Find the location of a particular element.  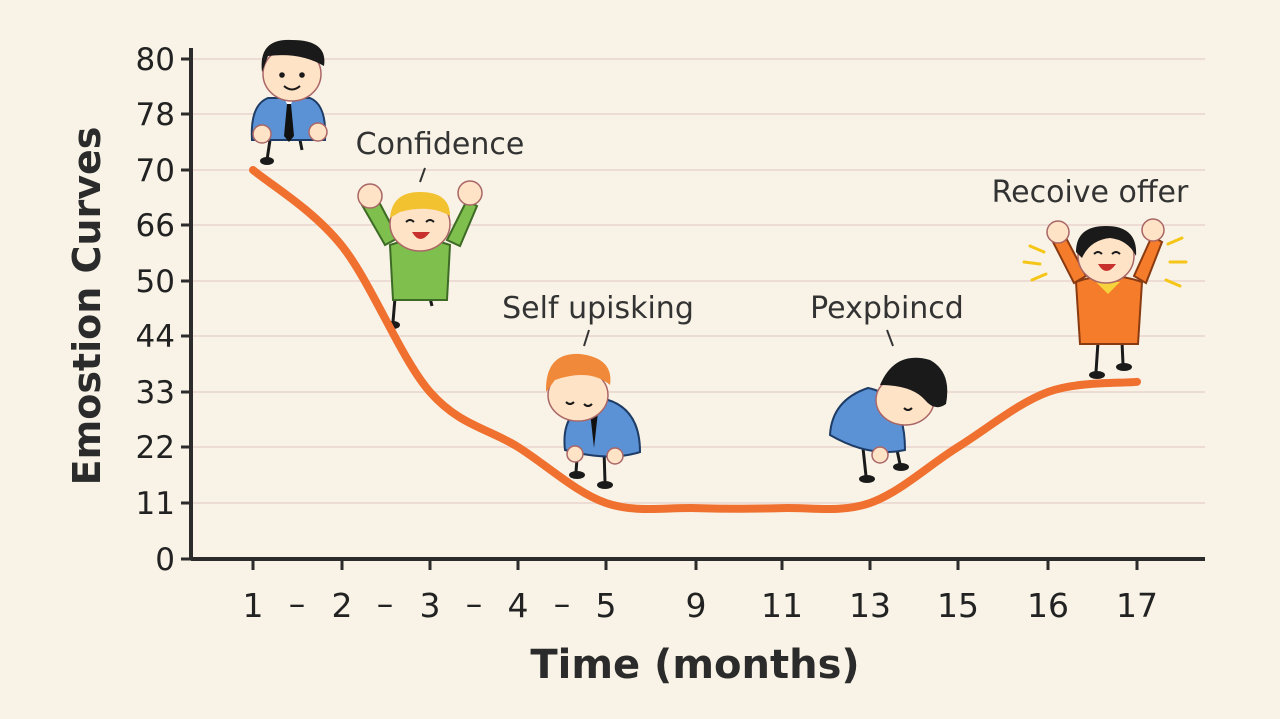

x-tick-label: 17 is located at coordinates (1137, 605).